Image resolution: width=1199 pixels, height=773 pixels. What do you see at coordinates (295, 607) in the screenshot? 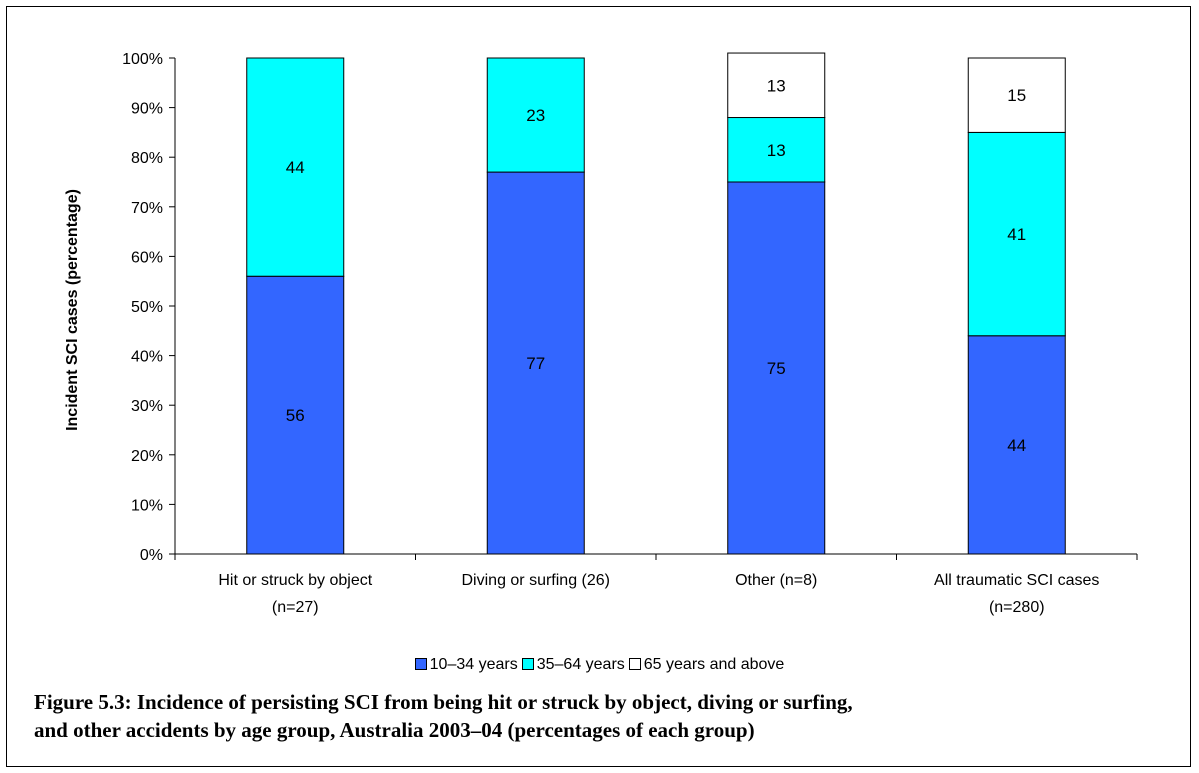
I see `x-category-label: (n=27)` at bounding box center [295, 607].